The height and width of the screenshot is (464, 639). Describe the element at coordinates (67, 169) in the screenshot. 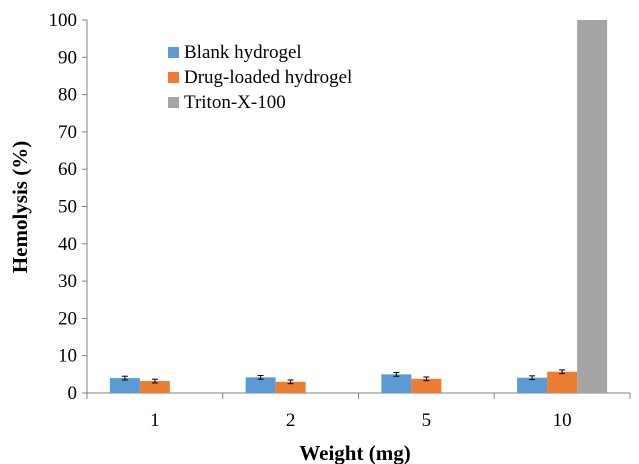

I see `y-tick-label: 60` at that location.